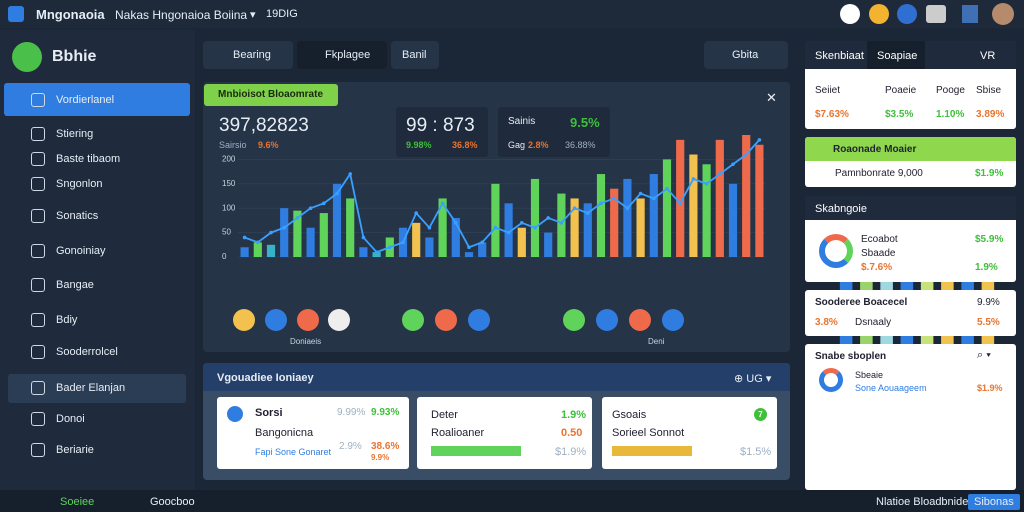 Image resolution: width=1024 pixels, height=512 pixels. I want to click on button: Banil, so click(415, 55).